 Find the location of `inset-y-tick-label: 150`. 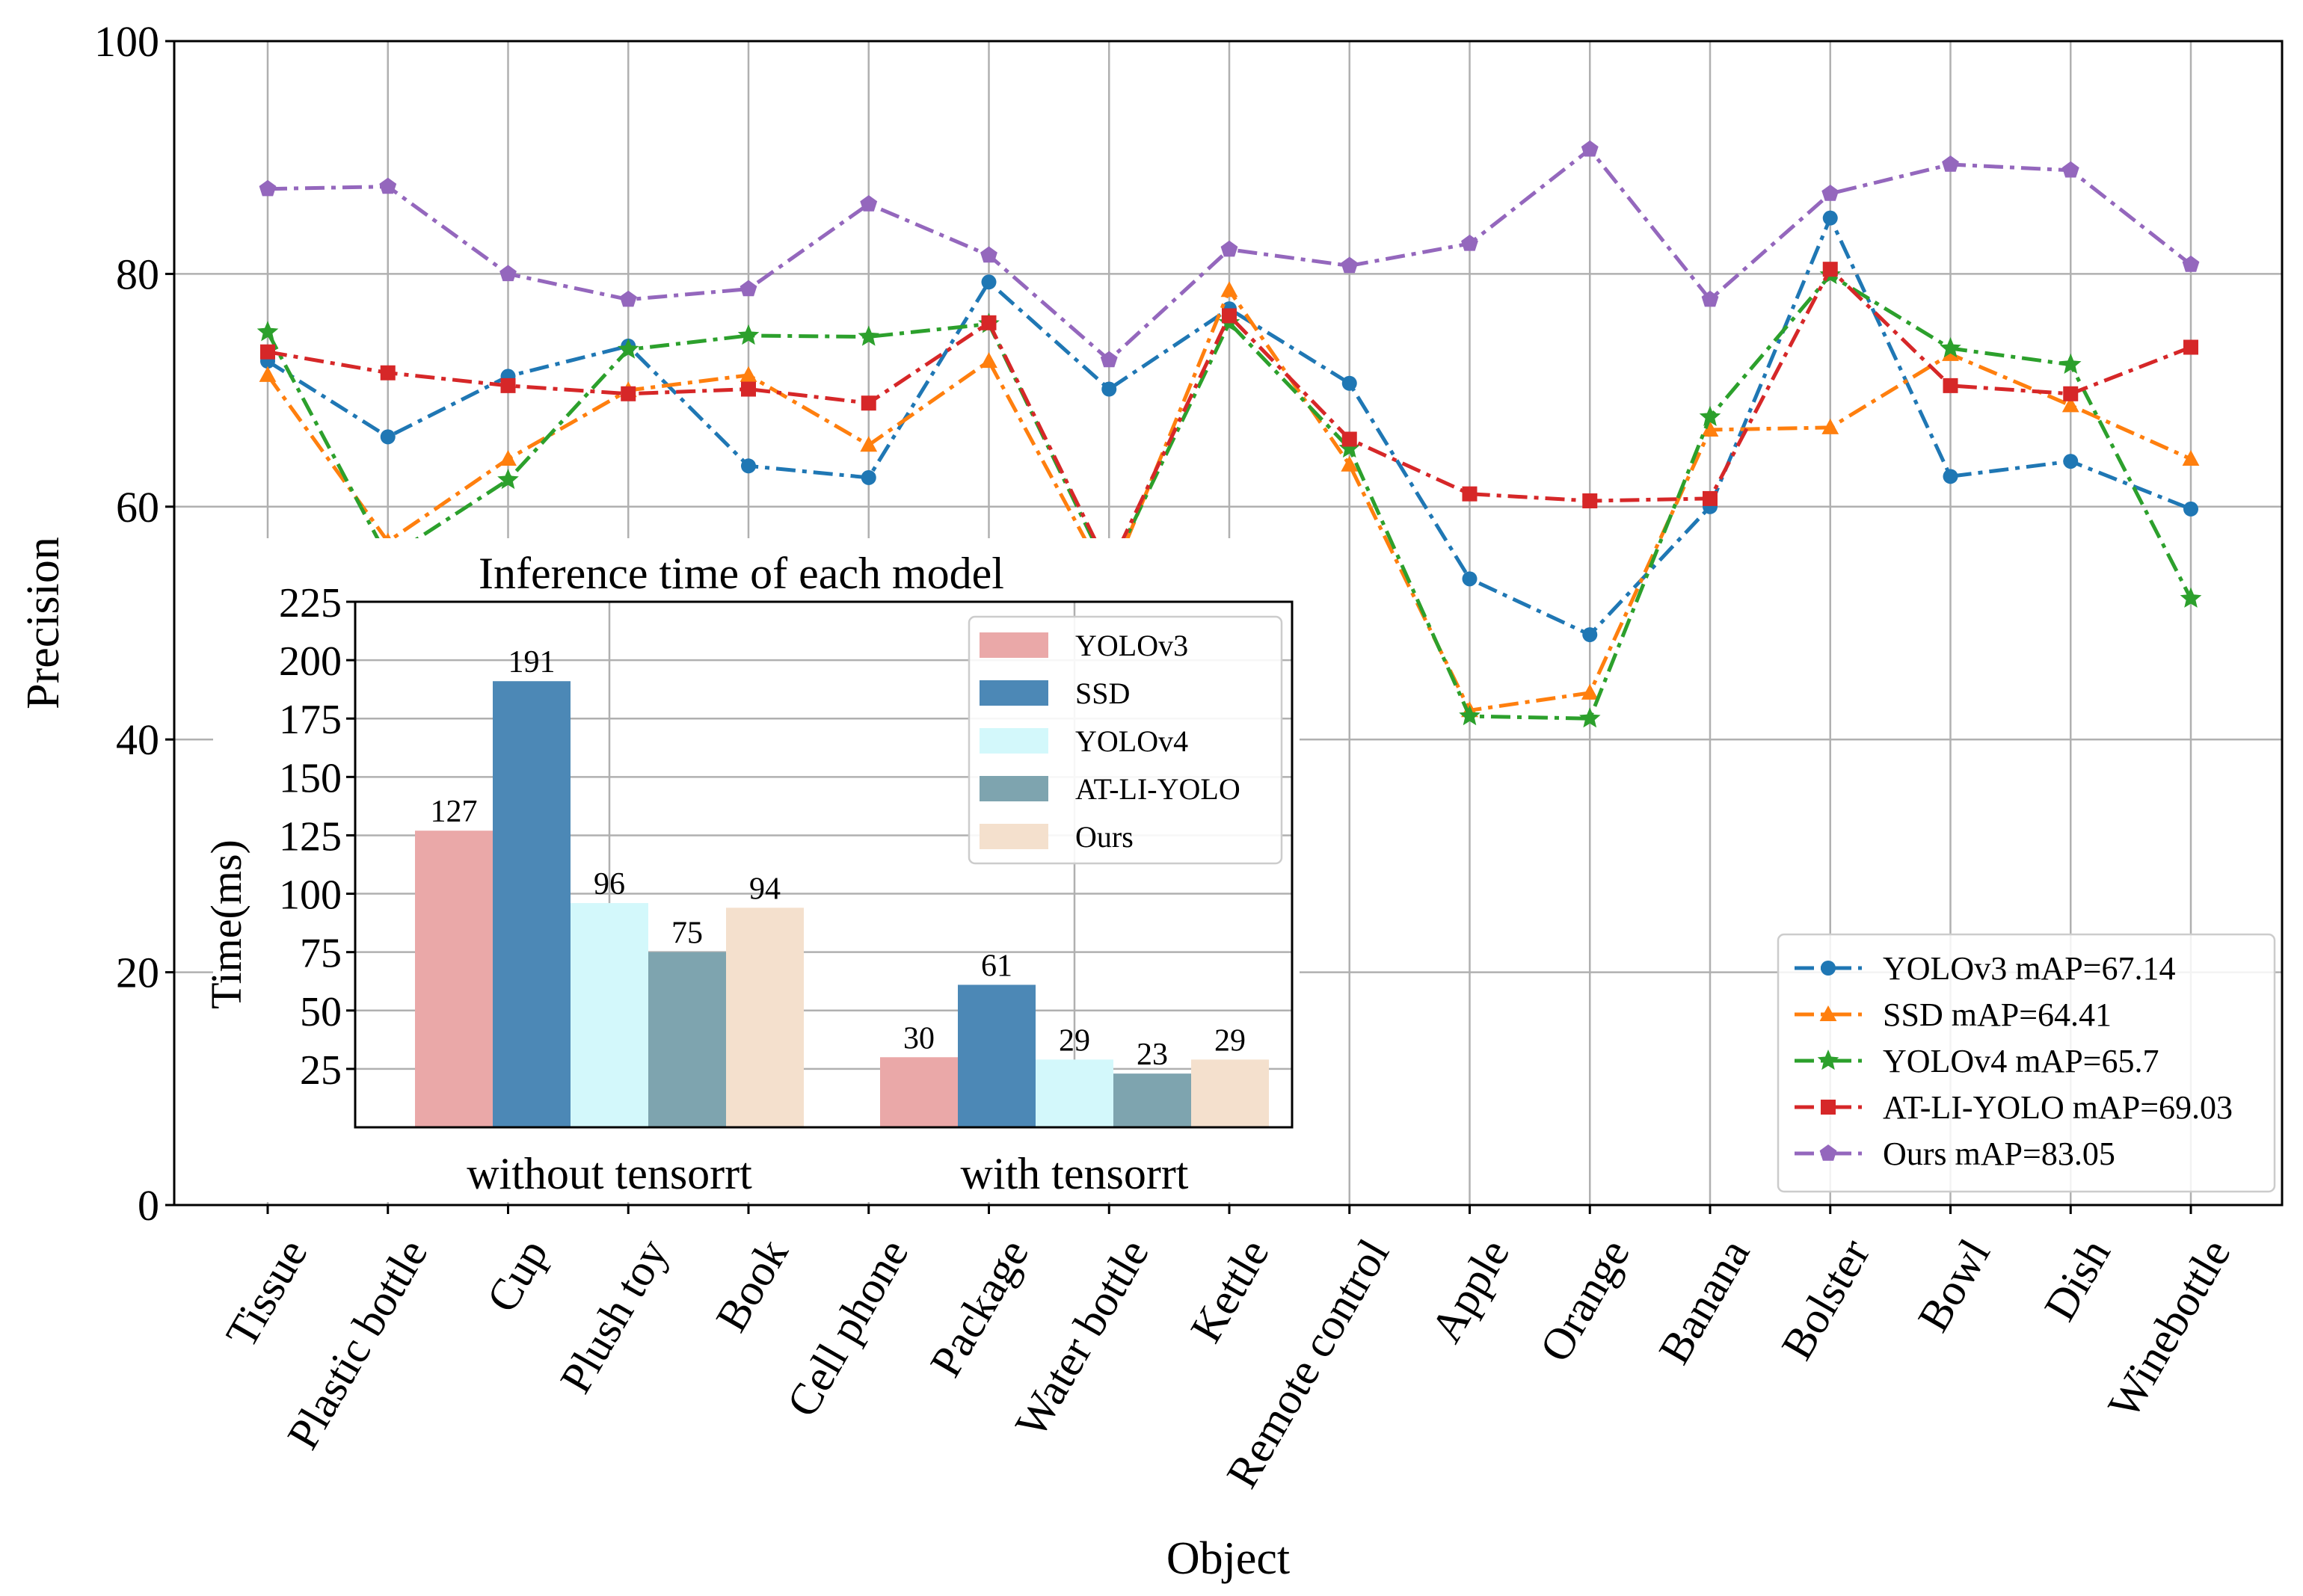

inset-y-tick-label: 150 is located at coordinates (310, 778).